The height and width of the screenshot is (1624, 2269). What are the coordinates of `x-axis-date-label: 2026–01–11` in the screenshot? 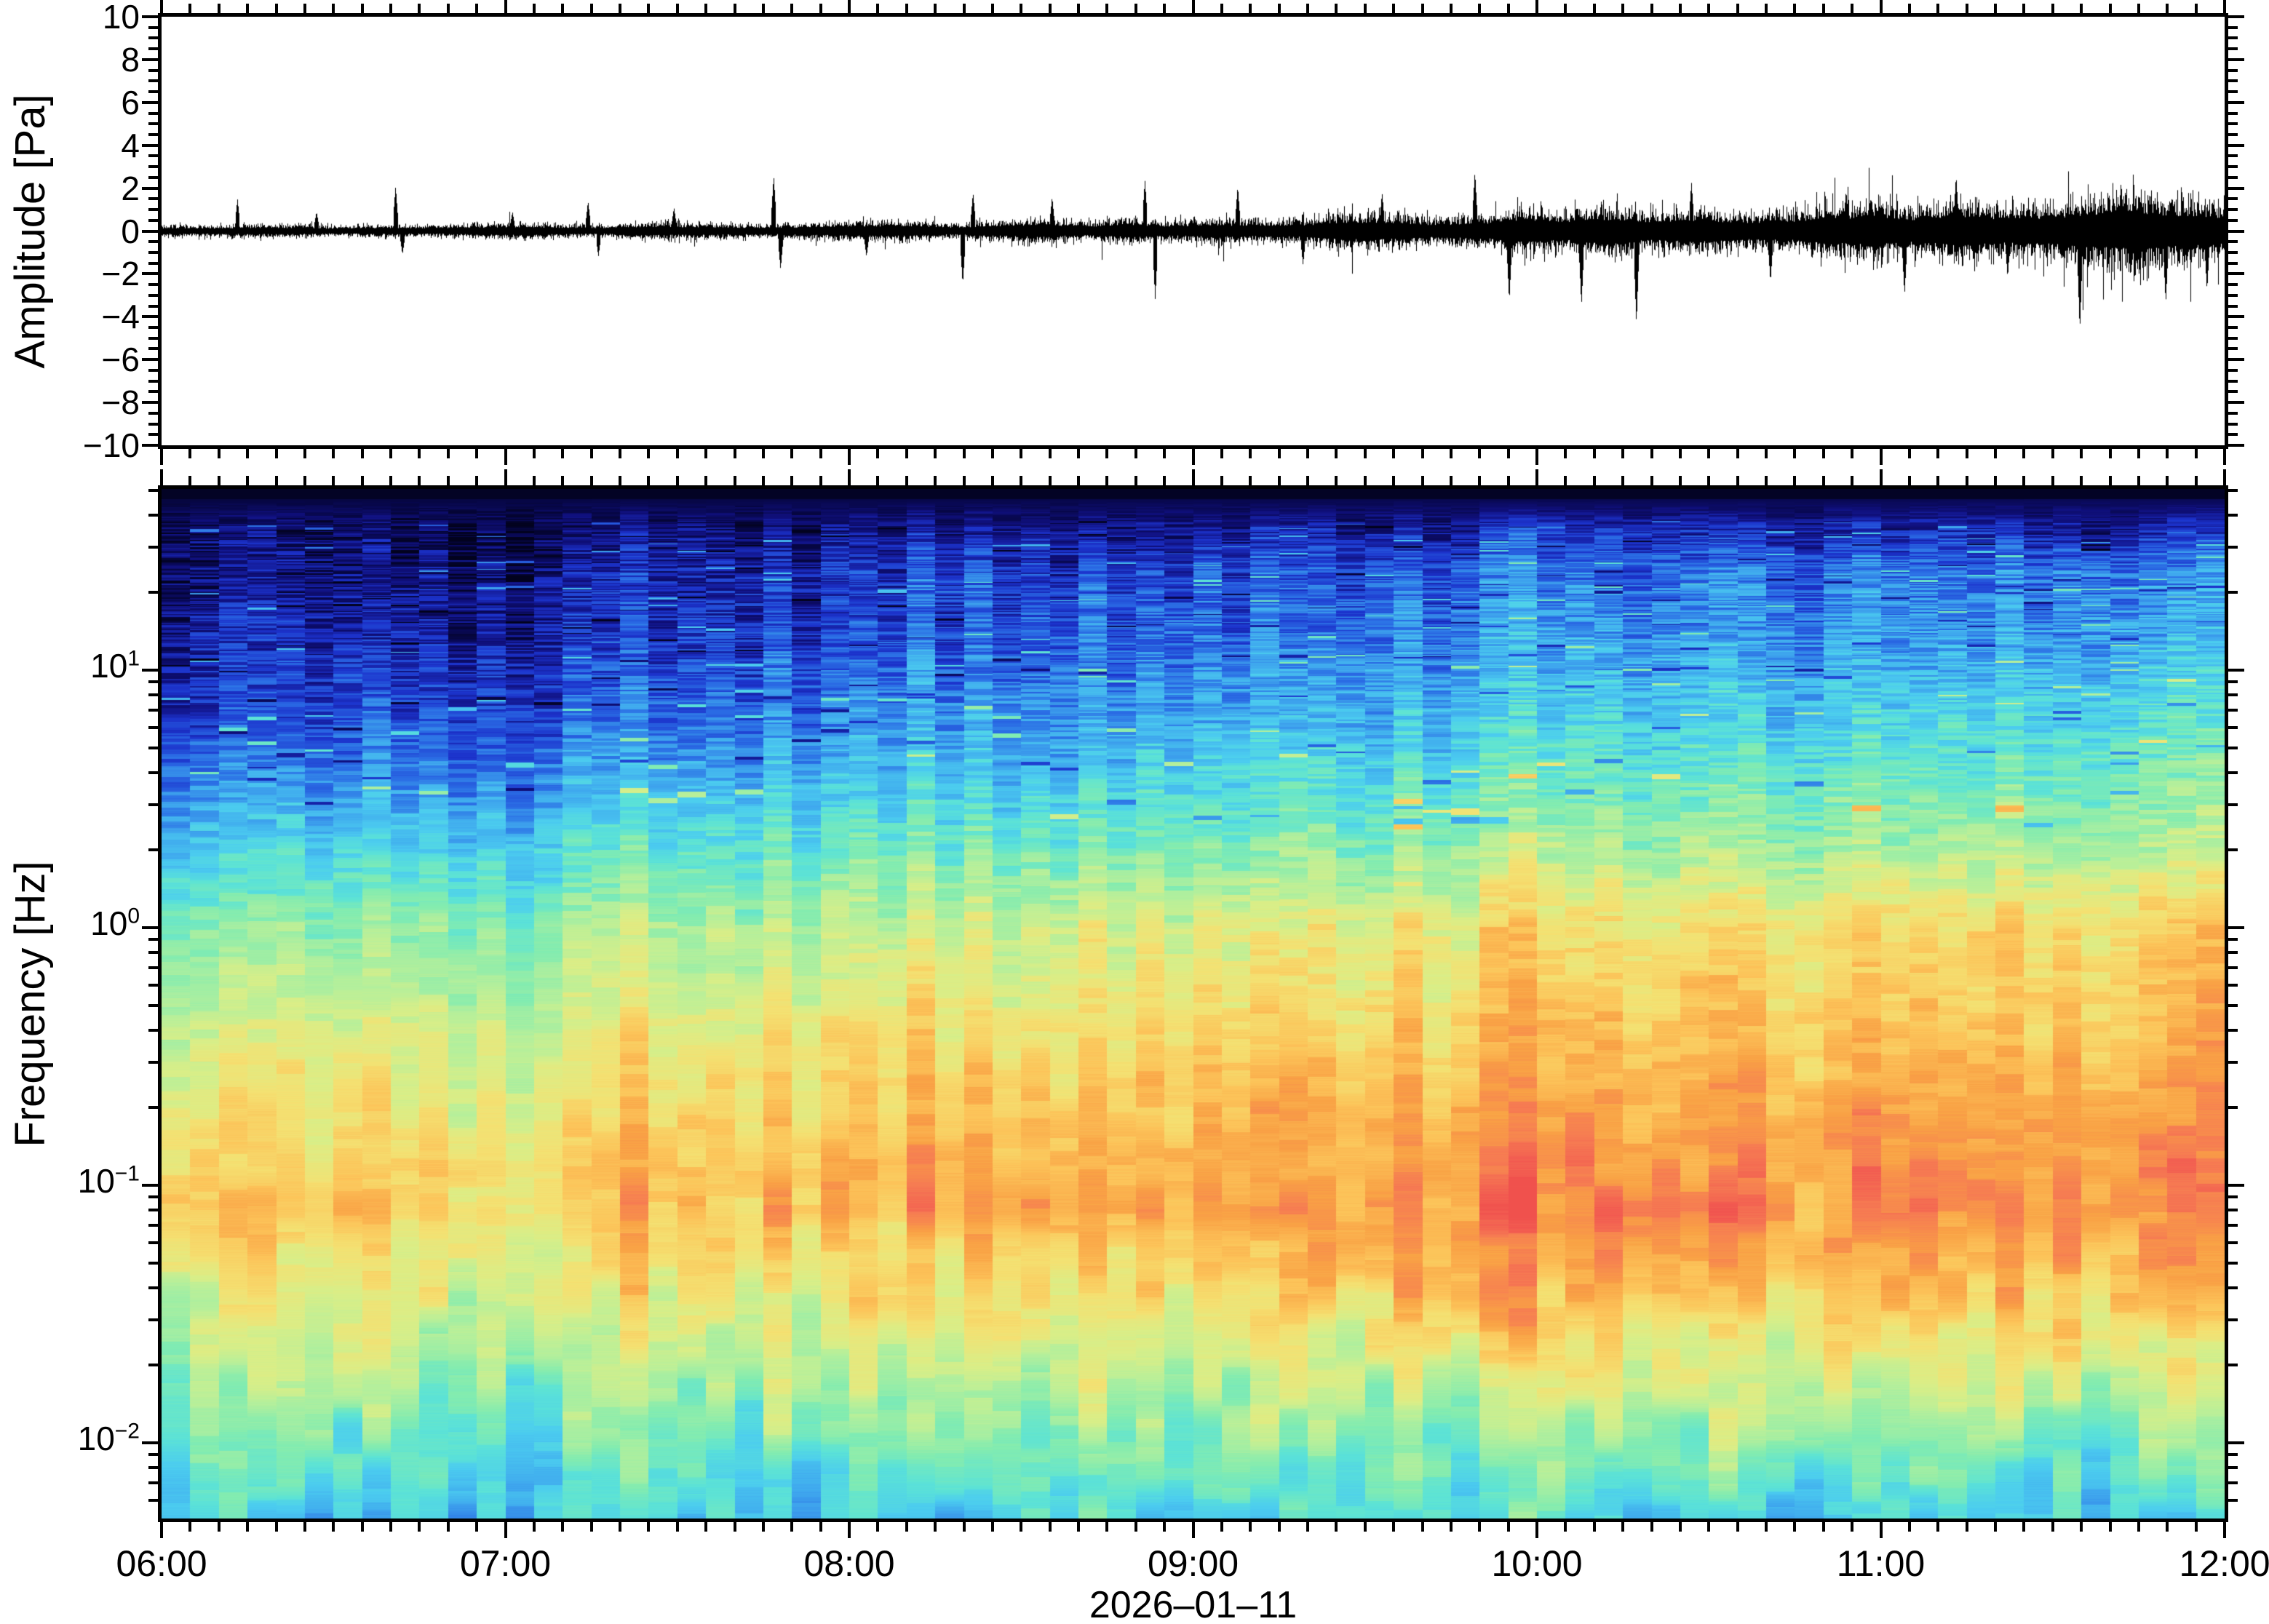 It's located at (1193, 1604).